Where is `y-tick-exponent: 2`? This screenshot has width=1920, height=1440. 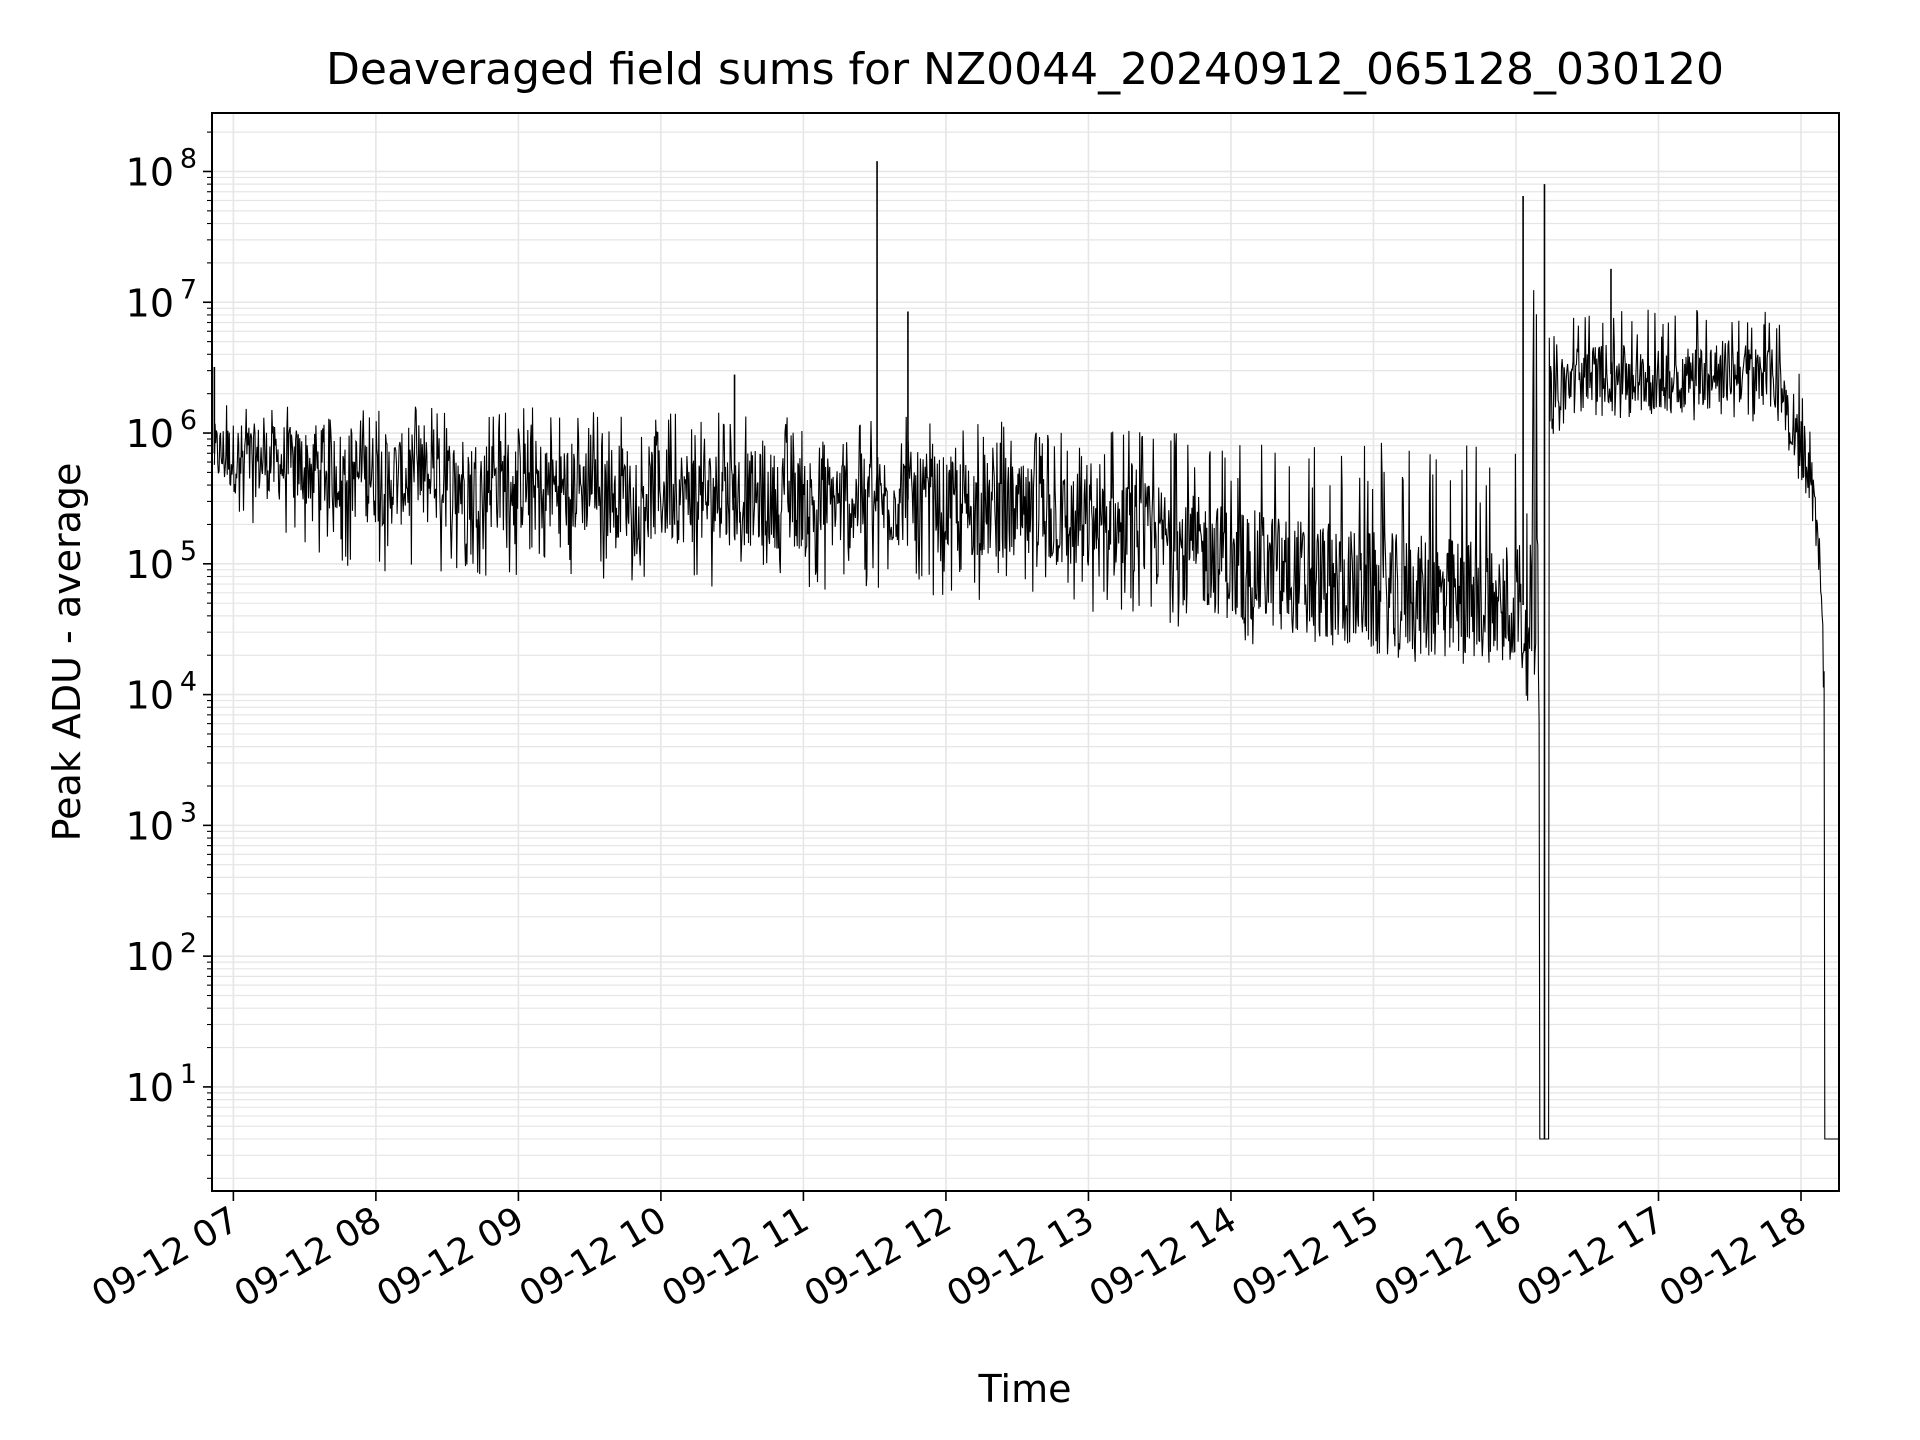 y-tick-exponent: 2 is located at coordinates (188, 943).